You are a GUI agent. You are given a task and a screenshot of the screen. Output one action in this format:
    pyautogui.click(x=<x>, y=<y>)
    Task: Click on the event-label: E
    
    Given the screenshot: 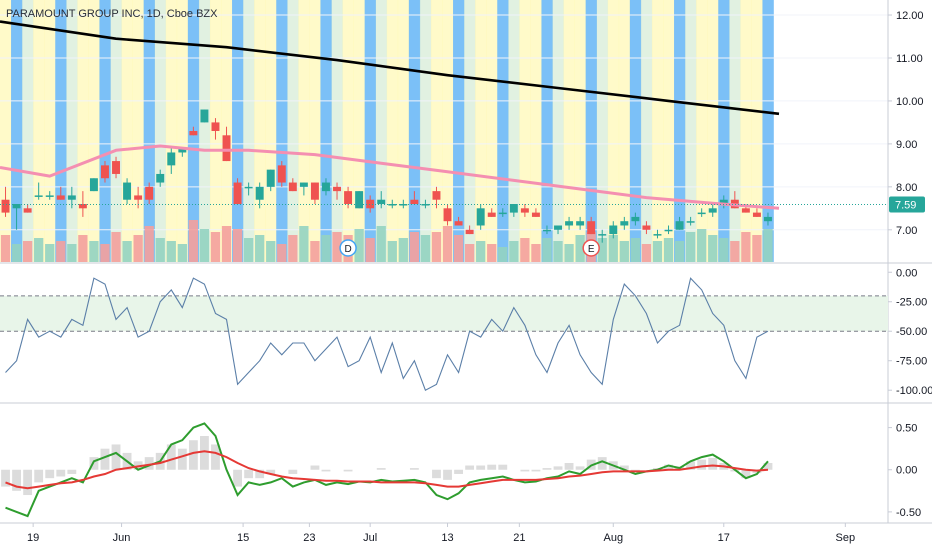 What is the action you would take?
    pyautogui.click(x=591, y=249)
    